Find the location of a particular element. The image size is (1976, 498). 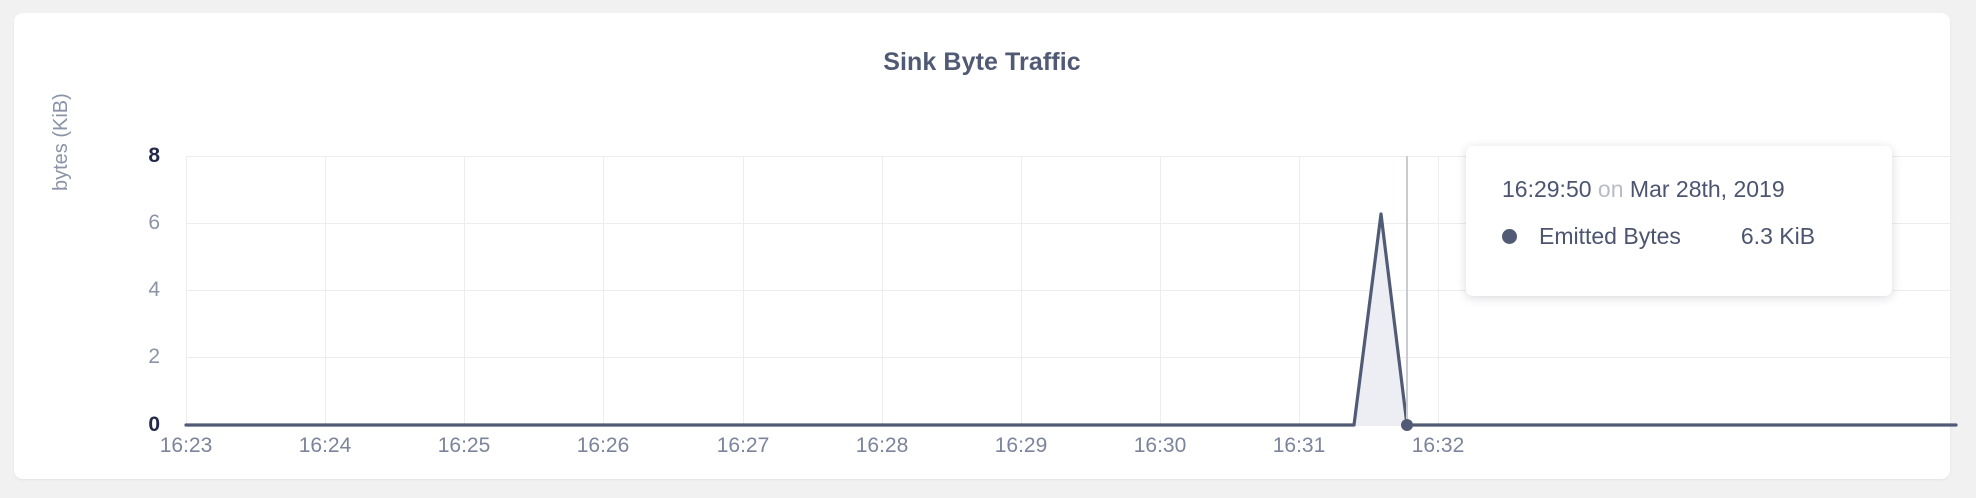

x-tick-1624: 16:24 is located at coordinates (325, 445).